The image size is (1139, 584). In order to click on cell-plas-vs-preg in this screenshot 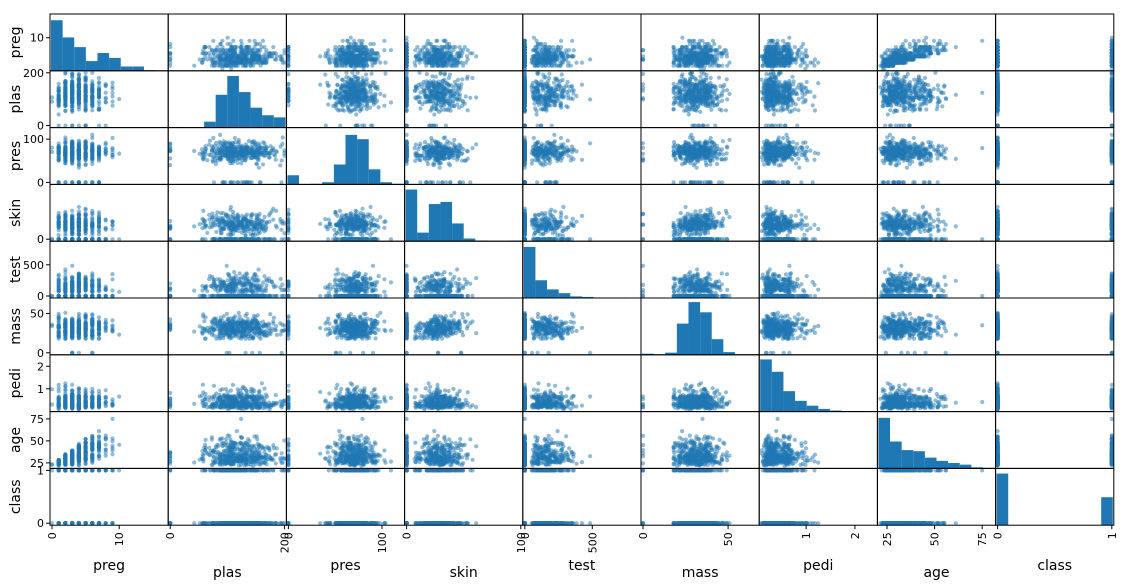, I will do `click(109, 99)`.